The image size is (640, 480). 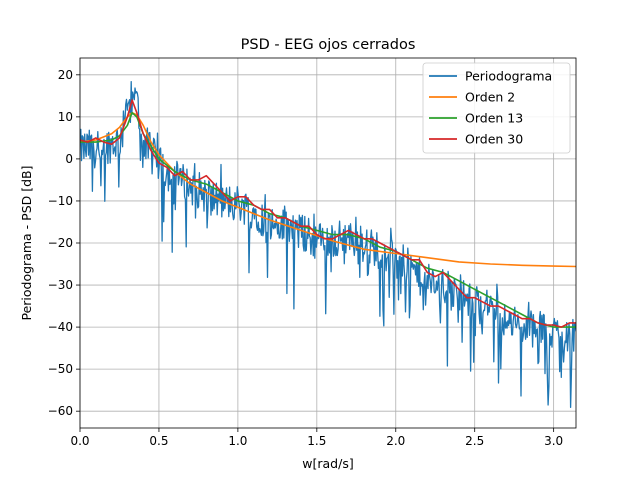 I want to click on x-tick-label: 2.5, so click(x=474, y=441).